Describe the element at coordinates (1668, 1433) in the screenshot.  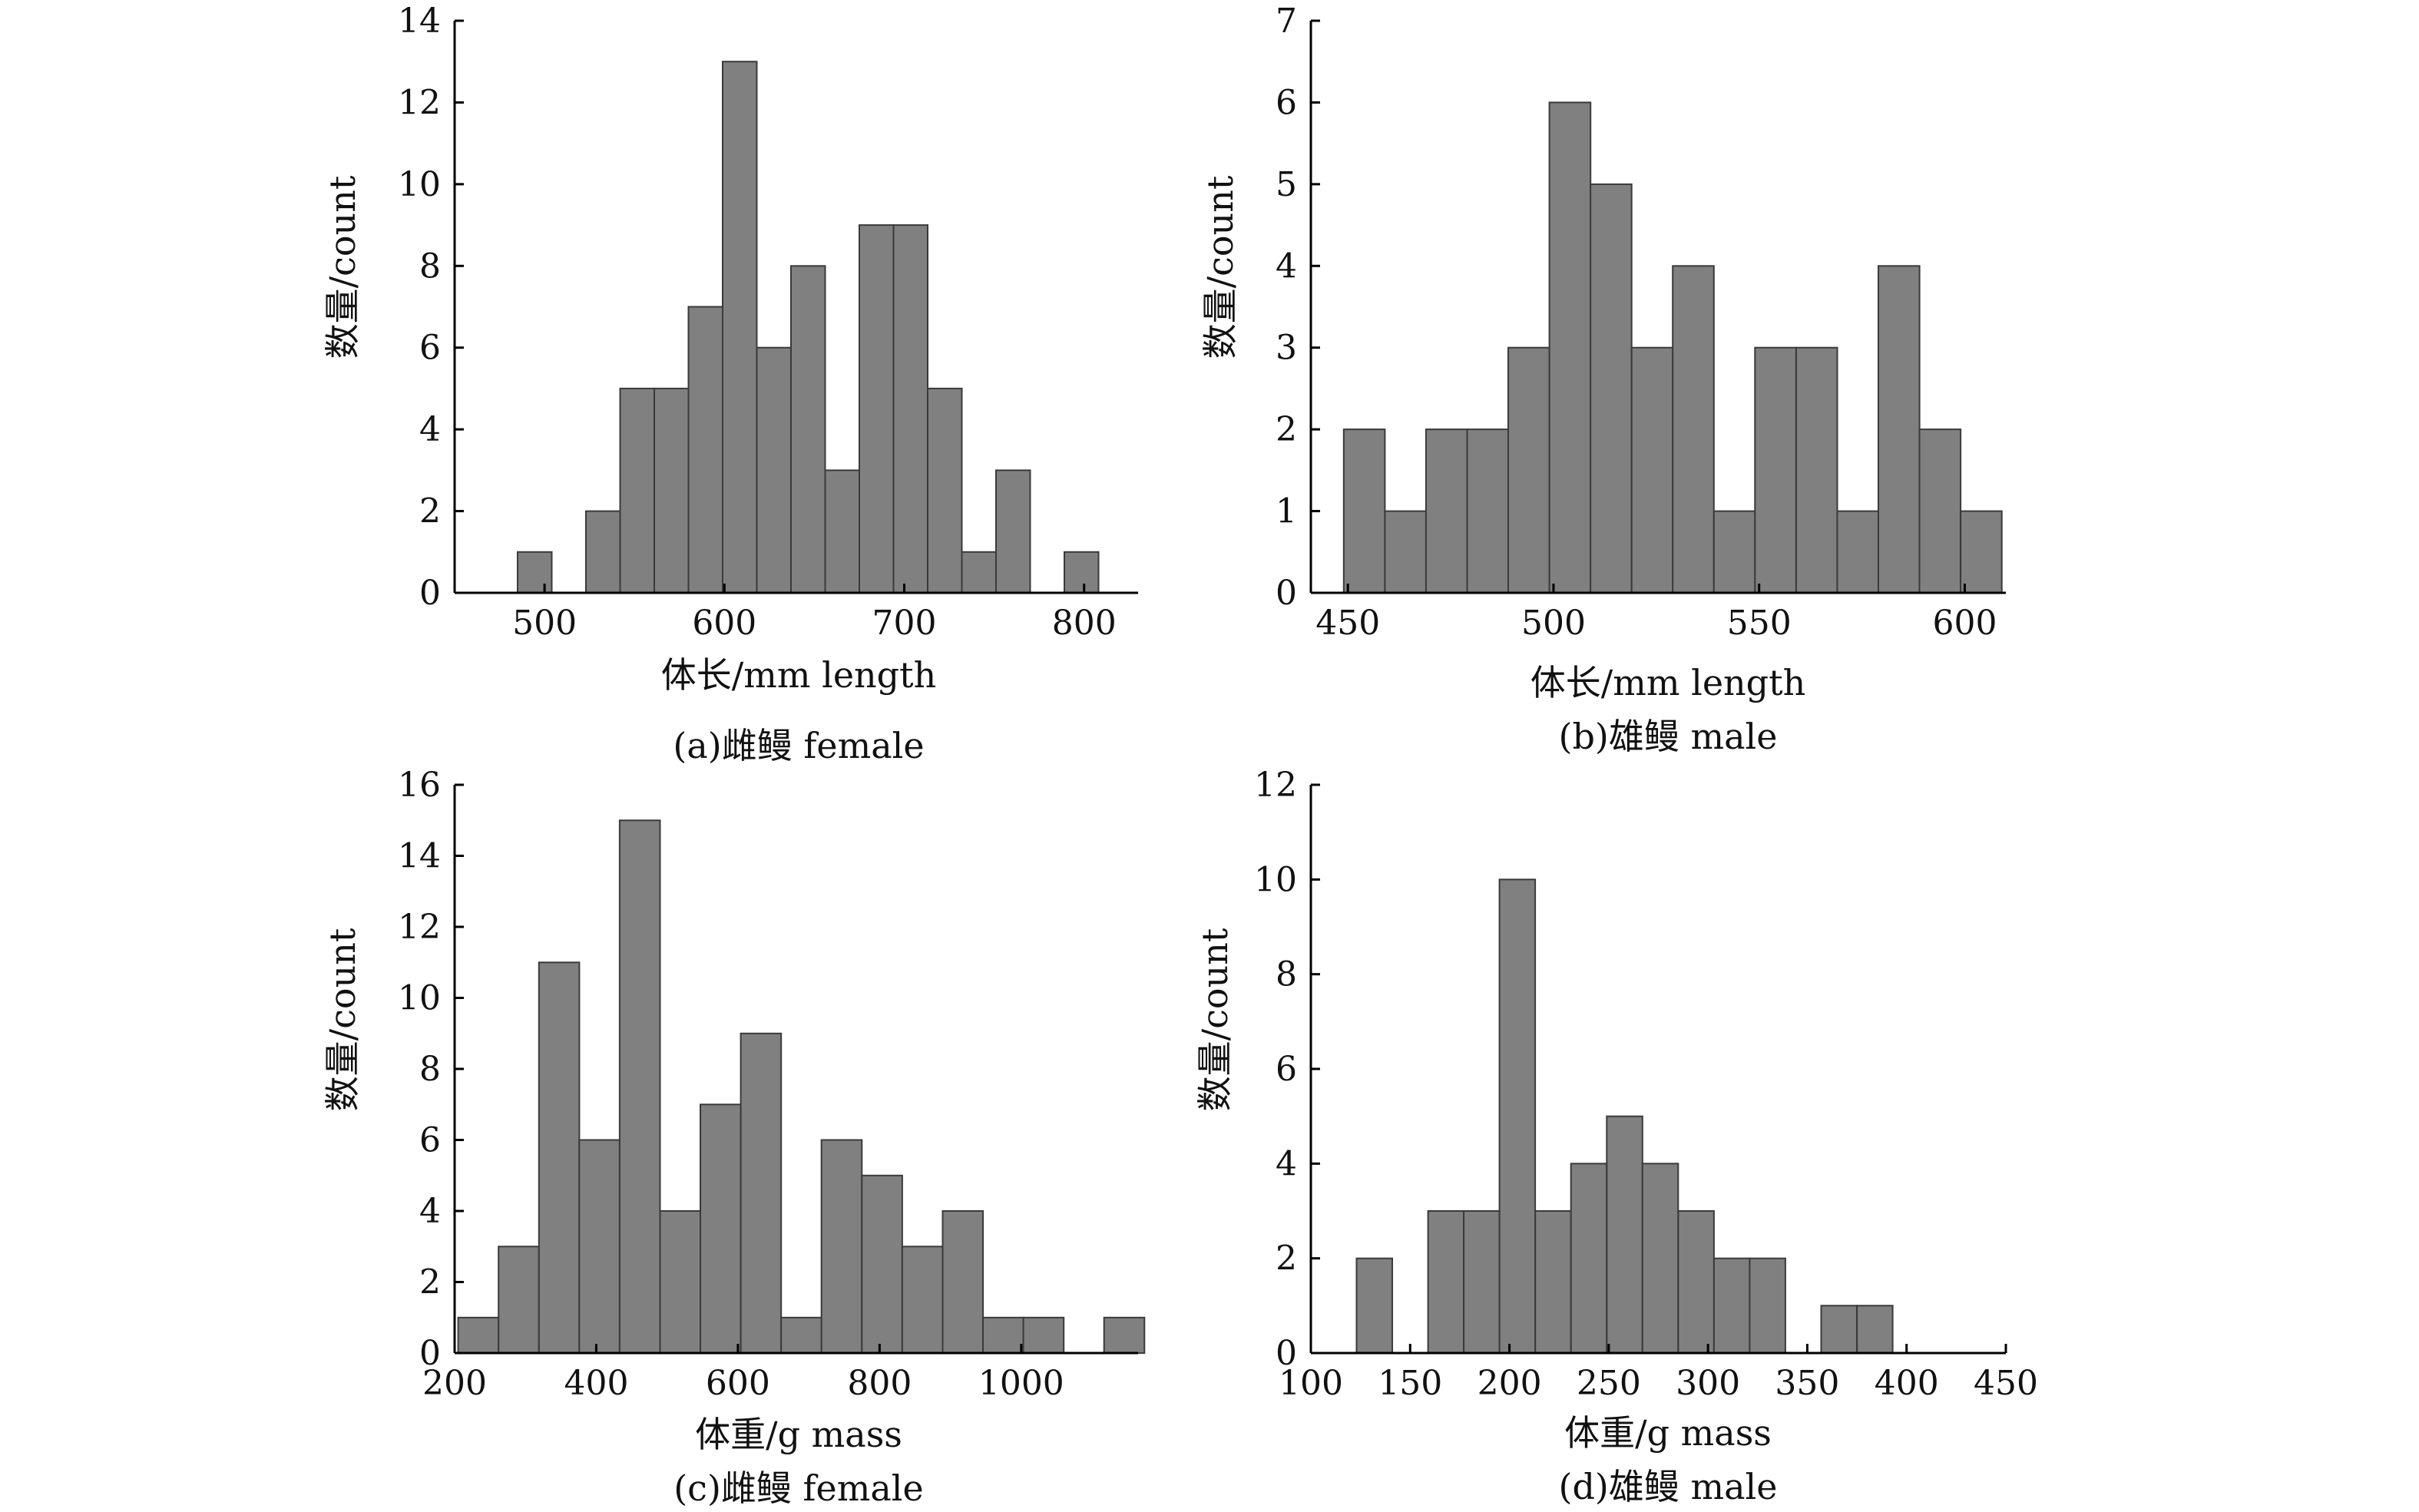
I see `panel-d-x-axis-label: 体重/g mass` at that location.